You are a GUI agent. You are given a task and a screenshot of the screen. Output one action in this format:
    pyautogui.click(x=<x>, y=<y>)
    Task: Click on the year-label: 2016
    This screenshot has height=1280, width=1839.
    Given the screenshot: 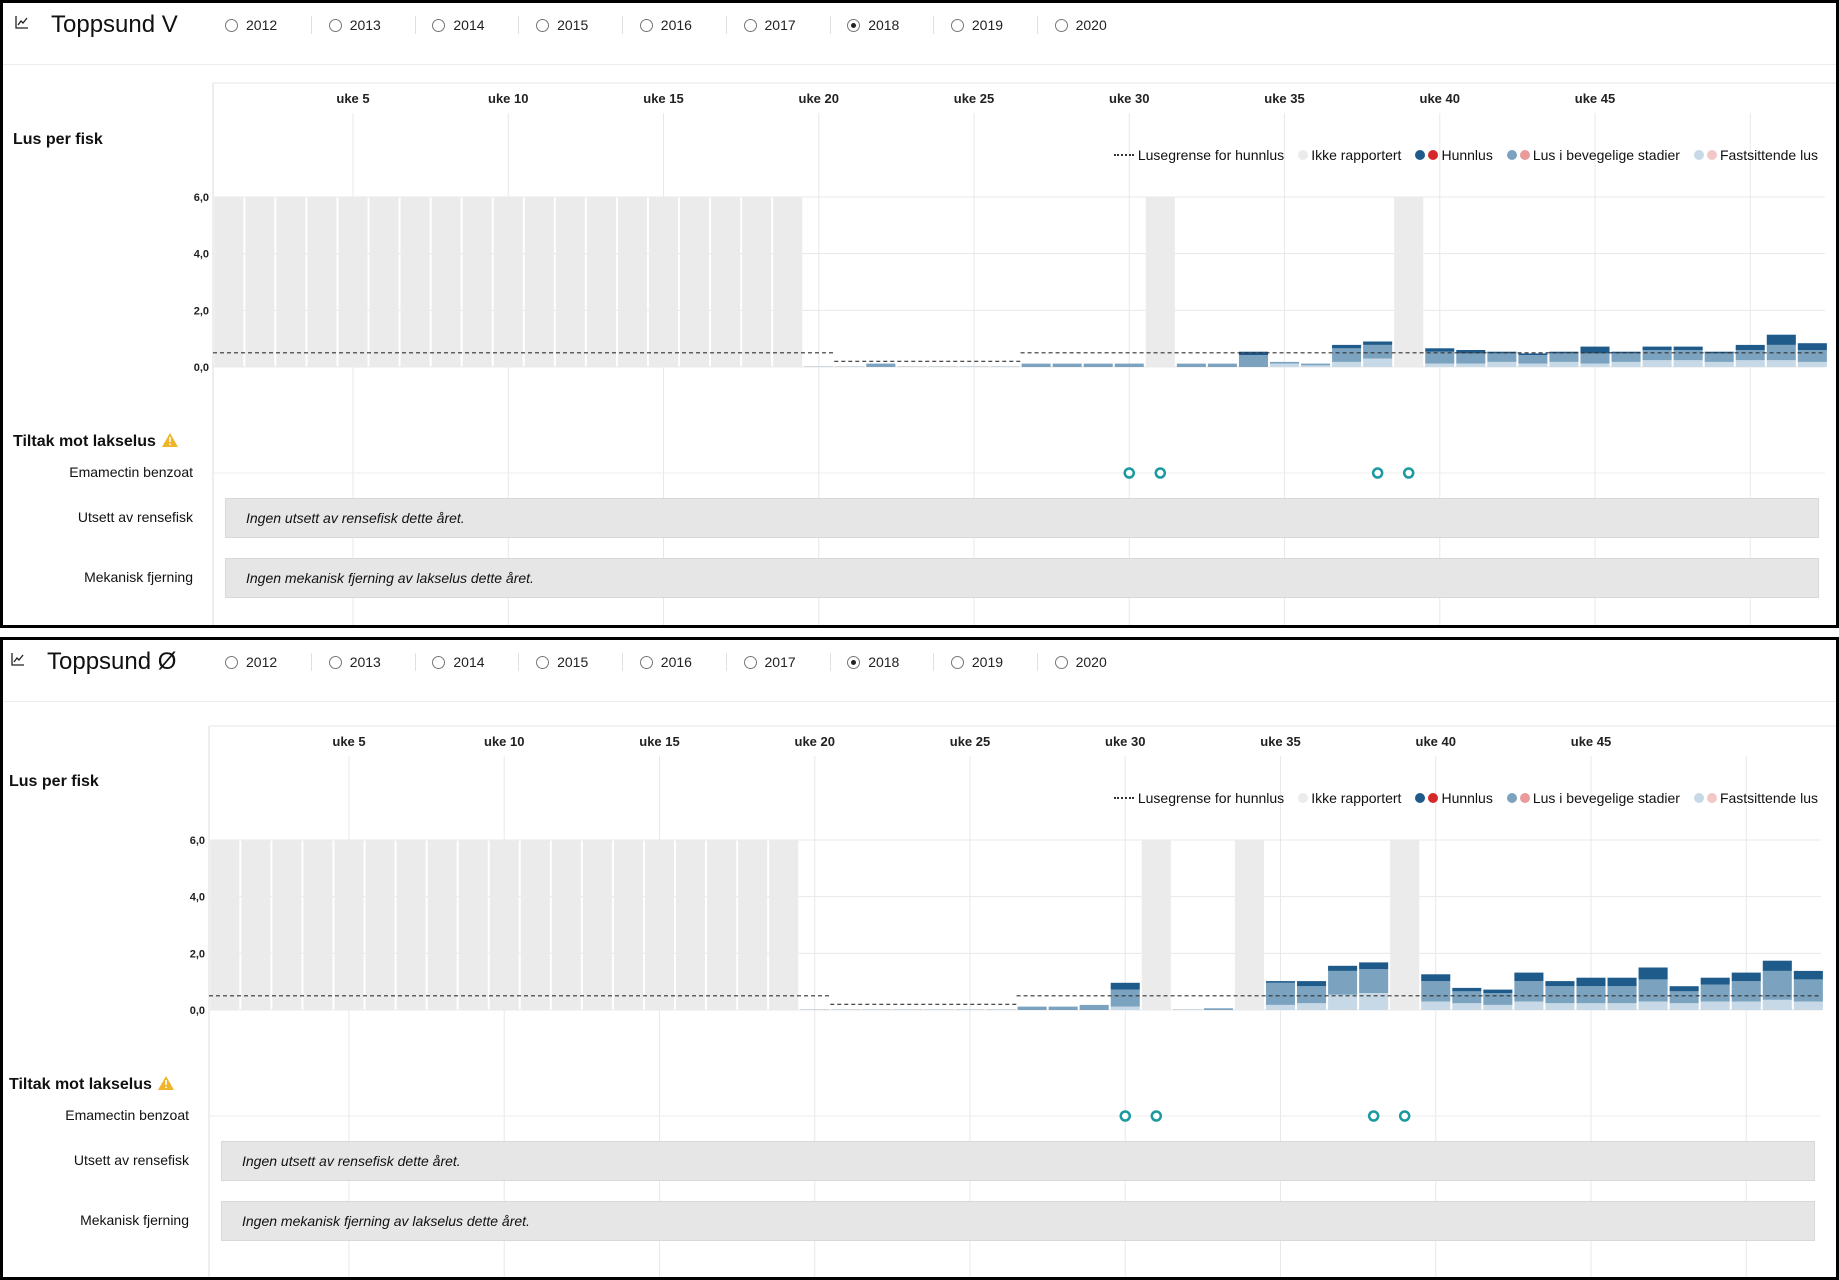 What is the action you would take?
    pyautogui.click(x=676, y=662)
    